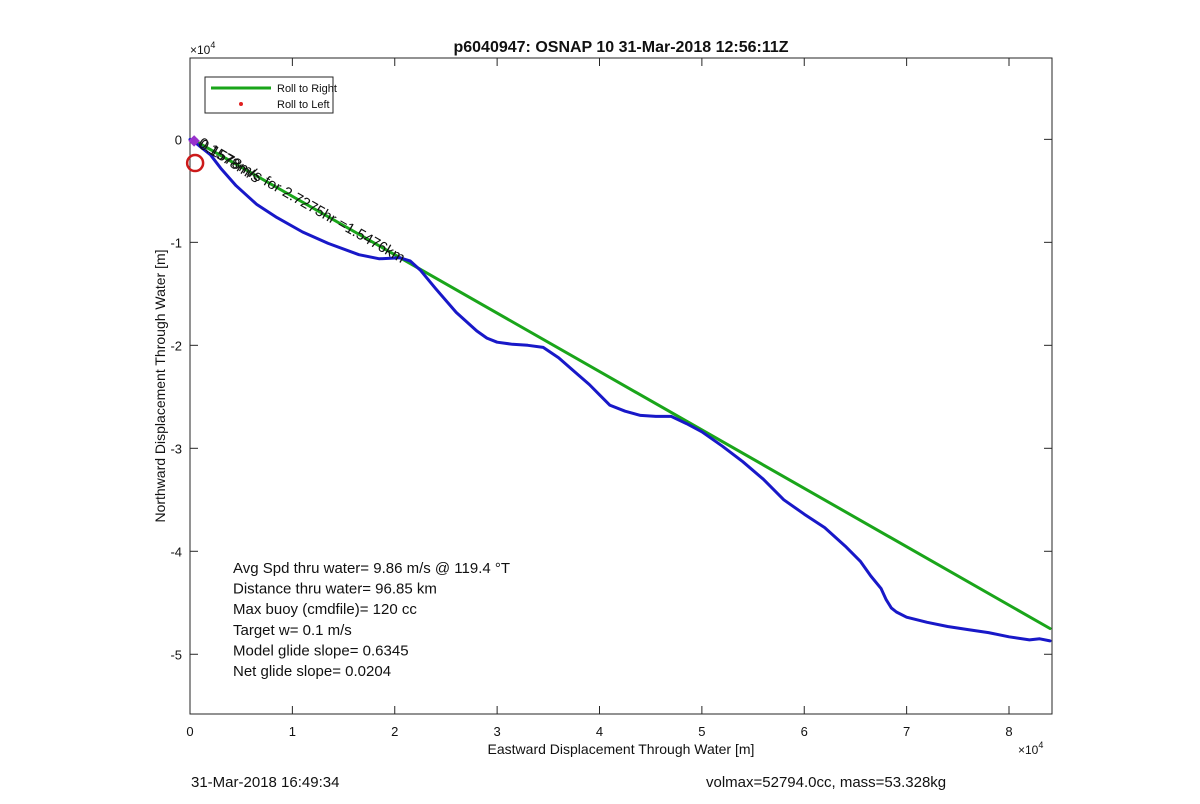 This screenshot has width=1200, height=804. Describe the element at coordinates (826, 782) in the screenshot. I see `footer-volume-mass: volmax=52794.0cc, mass=53.328kg` at that location.